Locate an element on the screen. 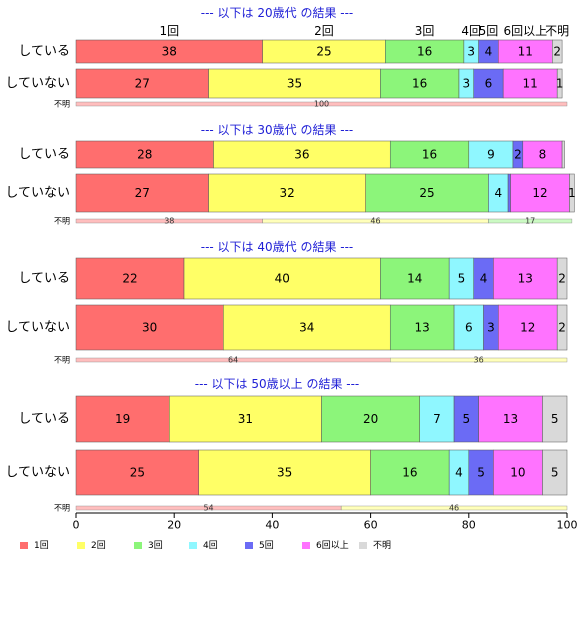  unknown-data-label: 46 is located at coordinates (454, 508).